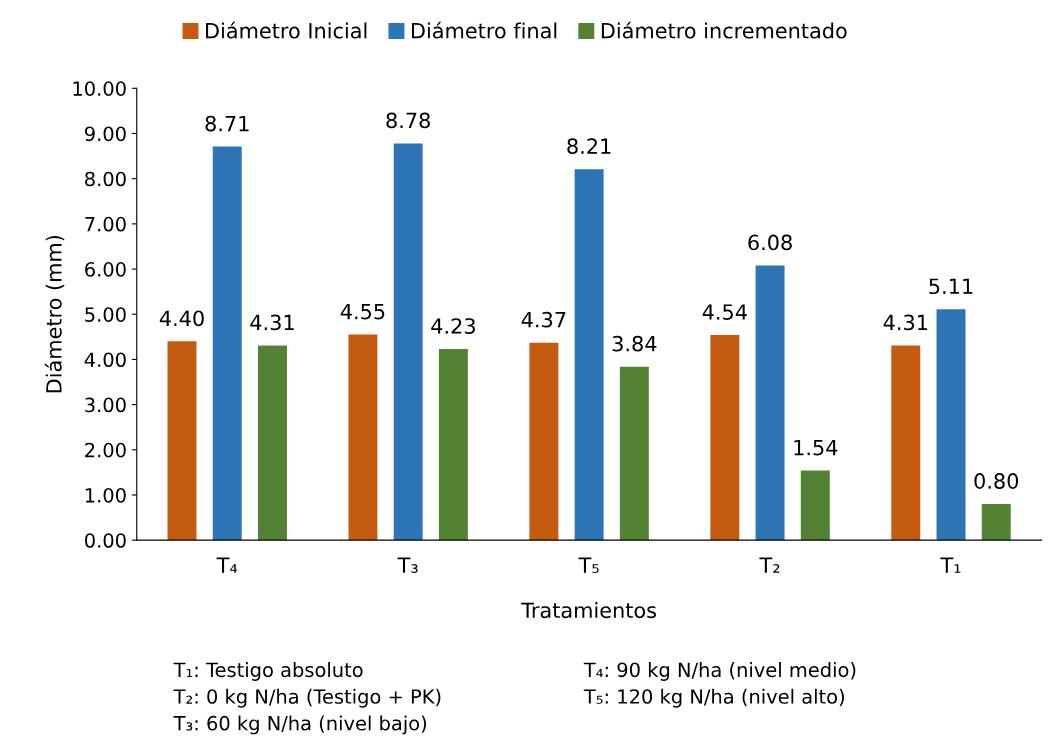 This screenshot has height=742, width=1052. Describe the element at coordinates (286, 30) in the screenshot. I see `legend-label: Diámetro Inicial` at that location.